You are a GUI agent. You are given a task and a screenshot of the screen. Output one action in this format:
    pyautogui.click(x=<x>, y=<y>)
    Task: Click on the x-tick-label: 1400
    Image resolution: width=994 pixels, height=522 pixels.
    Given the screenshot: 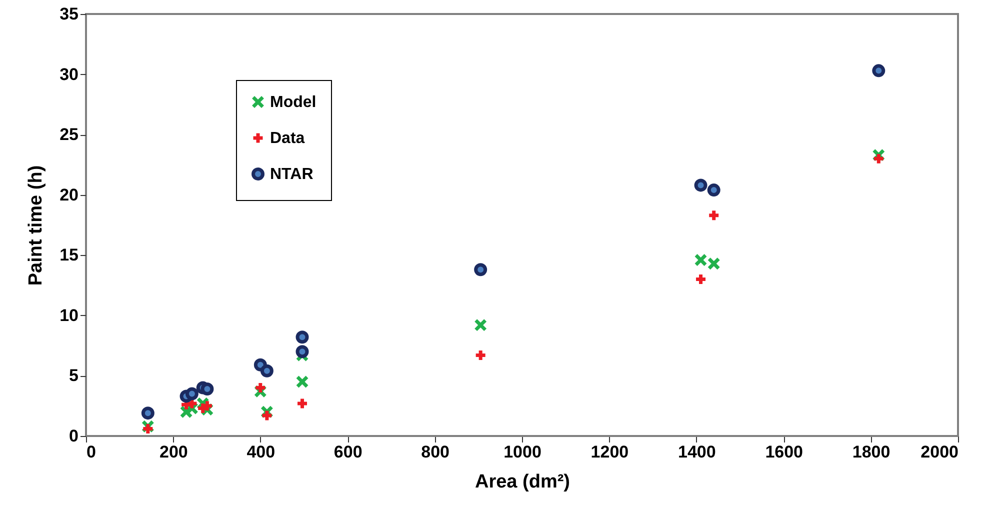 What is the action you would take?
    pyautogui.click(x=697, y=452)
    